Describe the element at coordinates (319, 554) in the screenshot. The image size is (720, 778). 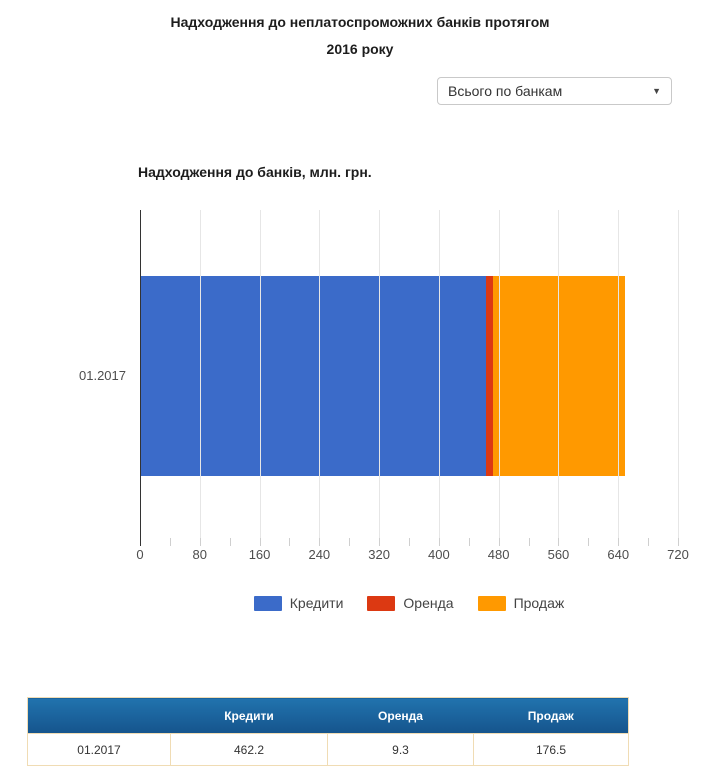
I see `x-axis-tick-label-240: 240` at that location.